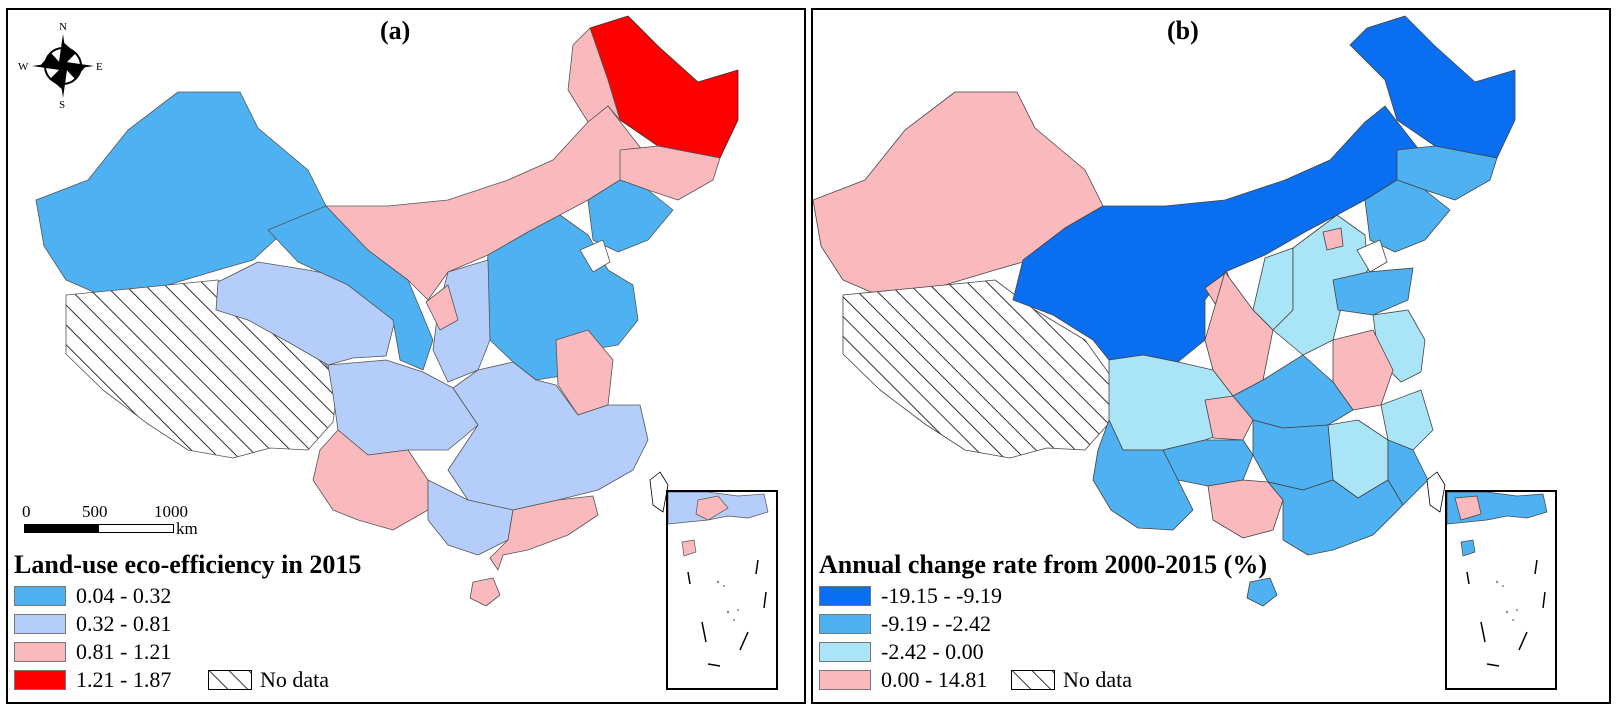 The height and width of the screenshot is (714, 1617). Describe the element at coordinates (1497, 579) in the screenshot. I see `inset-map-b` at that location.